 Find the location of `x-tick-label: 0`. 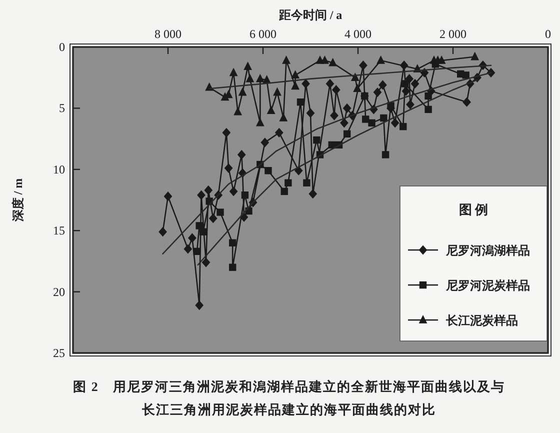

x-tick-label: 0 is located at coordinates (548, 34).